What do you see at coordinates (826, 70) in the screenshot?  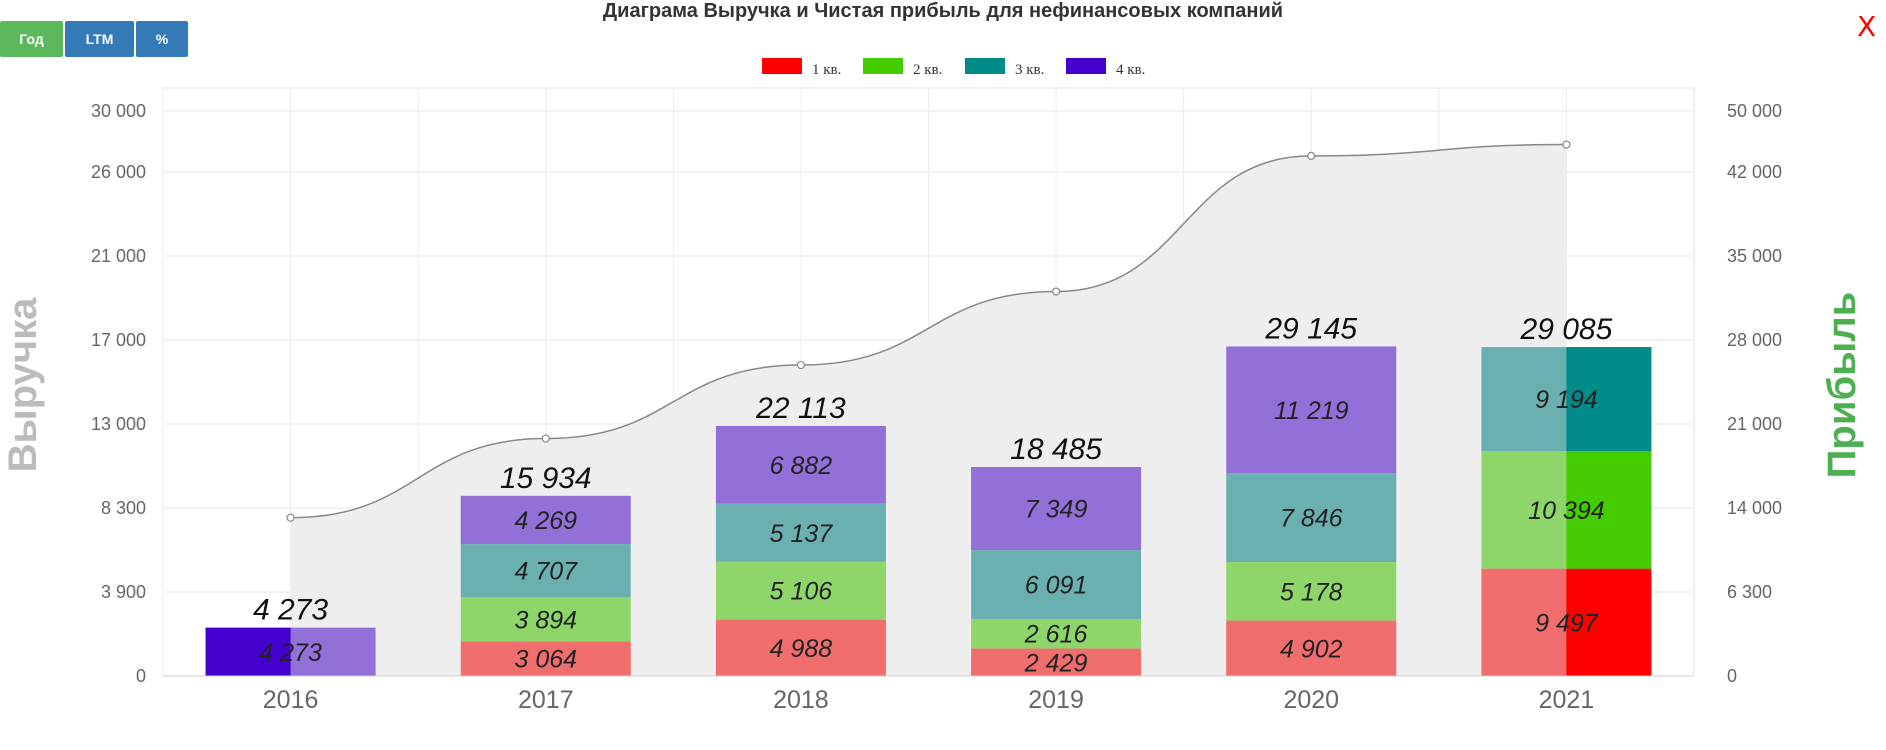 I see `legend-label-q1: 1 кв.` at bounding box center [826, 70].